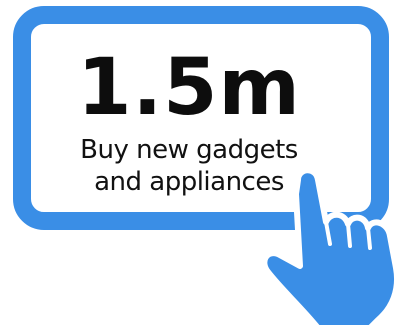  I want to click on caption-line-1: Buy new gadgets, so click(189, 150).